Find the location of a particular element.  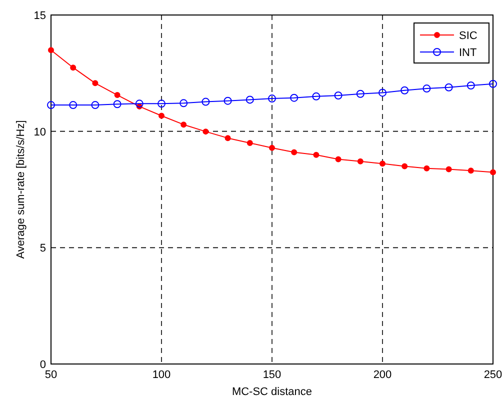

x-axis-title: MC-SC distance is located at coordinates (272, 392).